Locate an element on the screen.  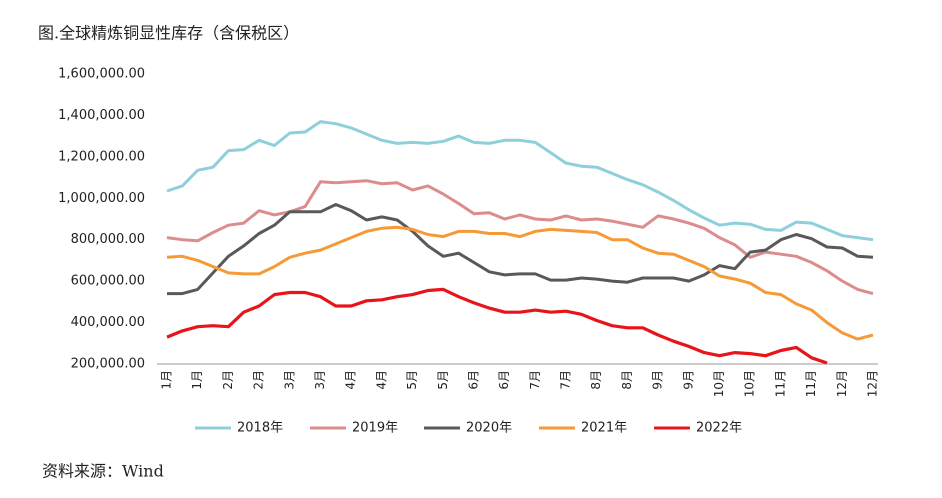
y-tick-label: 1,400,000.00 is located at coordinates (101, 115).